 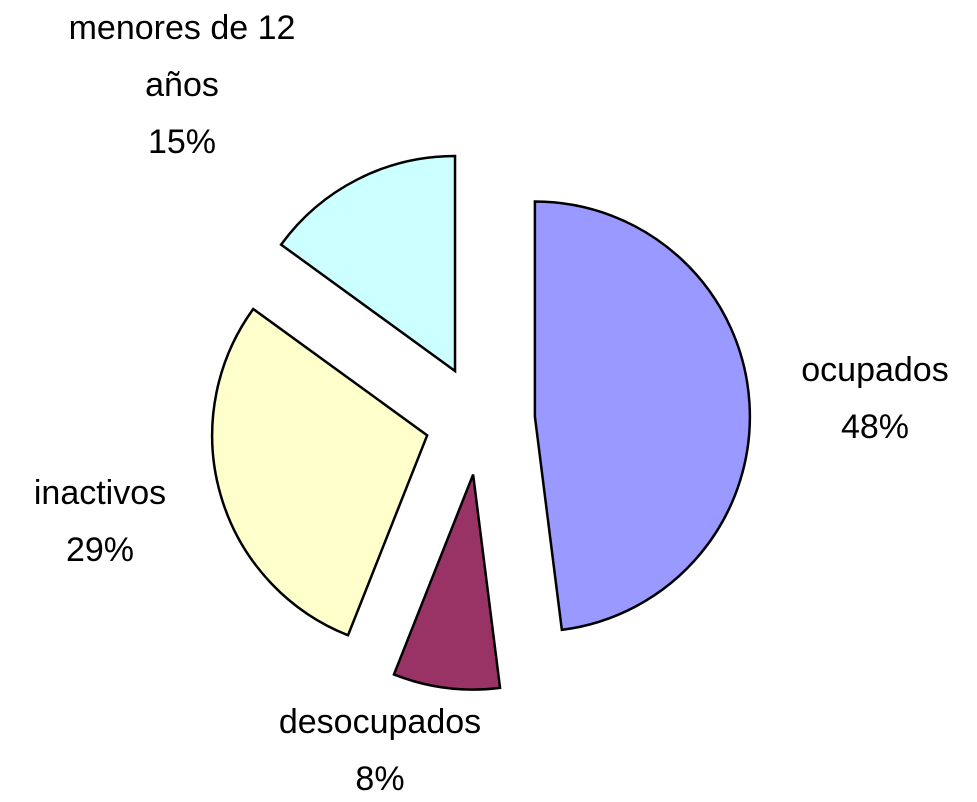 I want to click on value-label: 29%, so click(x=100, y=550).